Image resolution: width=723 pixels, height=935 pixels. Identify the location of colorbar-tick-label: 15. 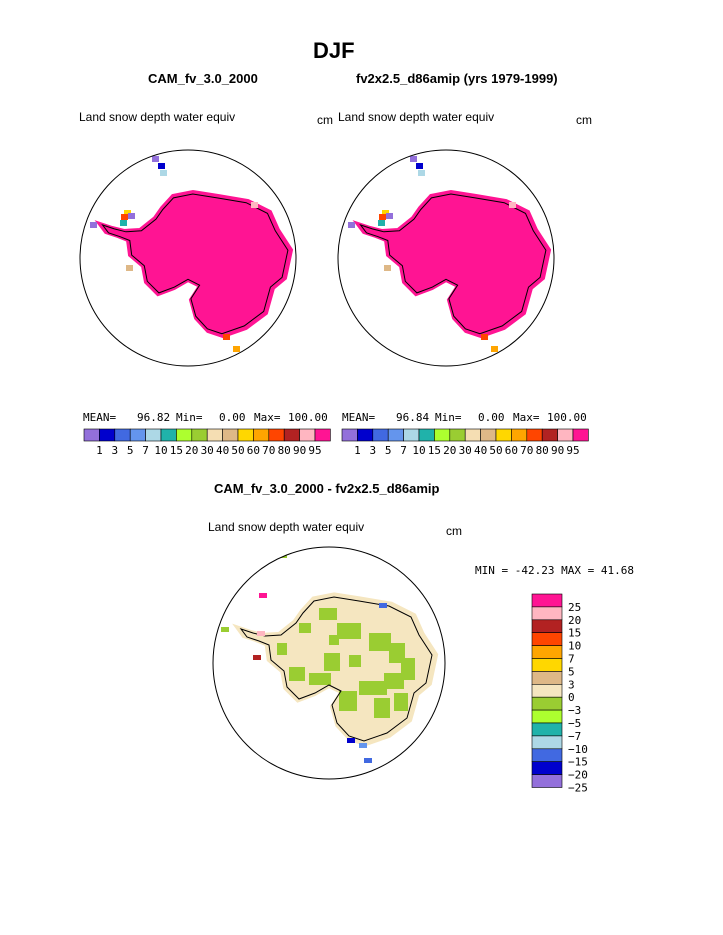
(574, 633).